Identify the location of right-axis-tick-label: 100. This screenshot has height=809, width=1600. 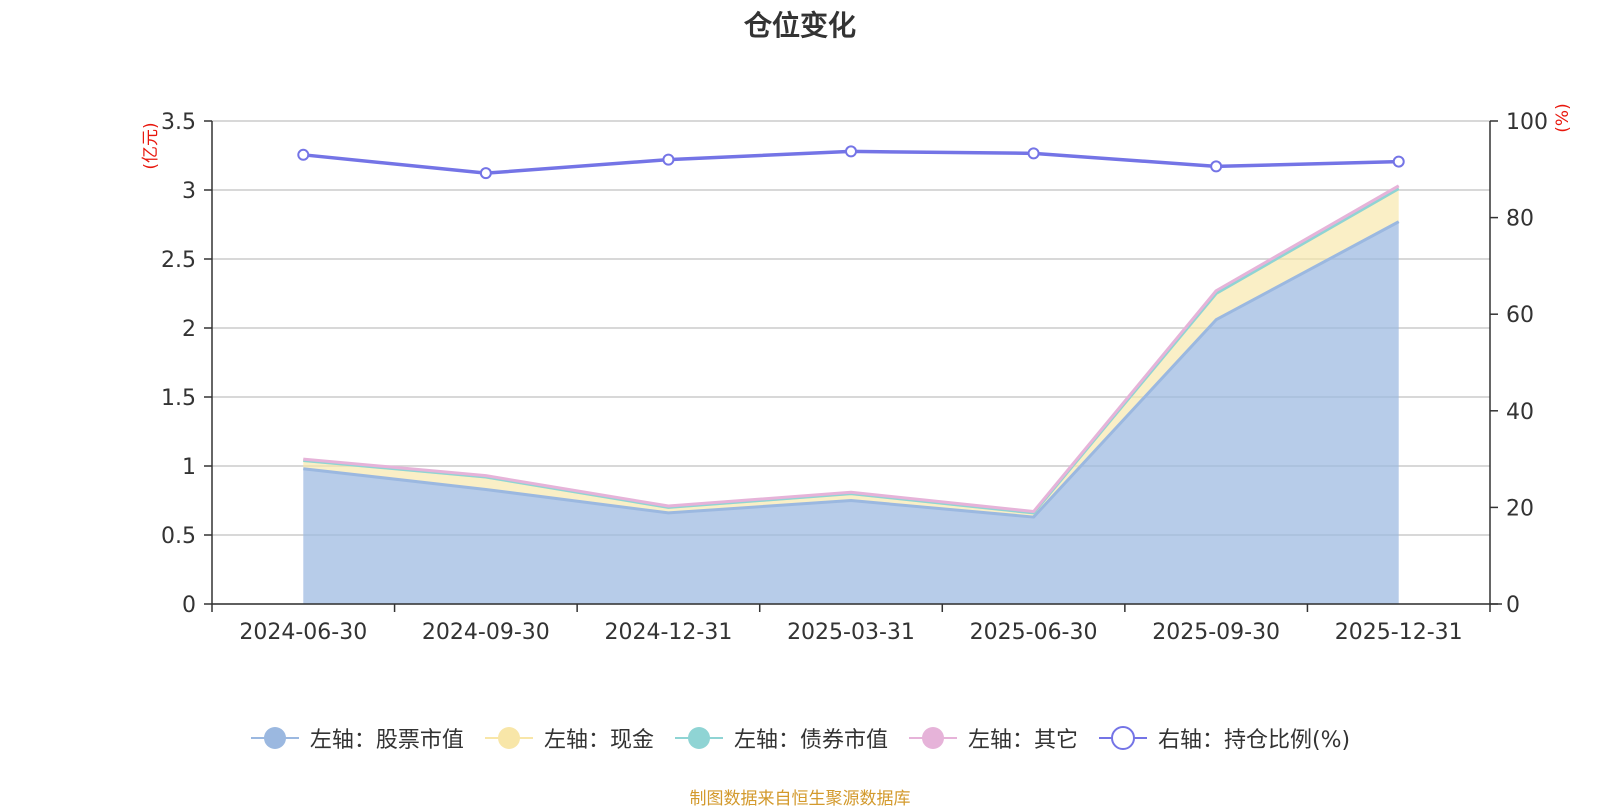
(1527, 122).